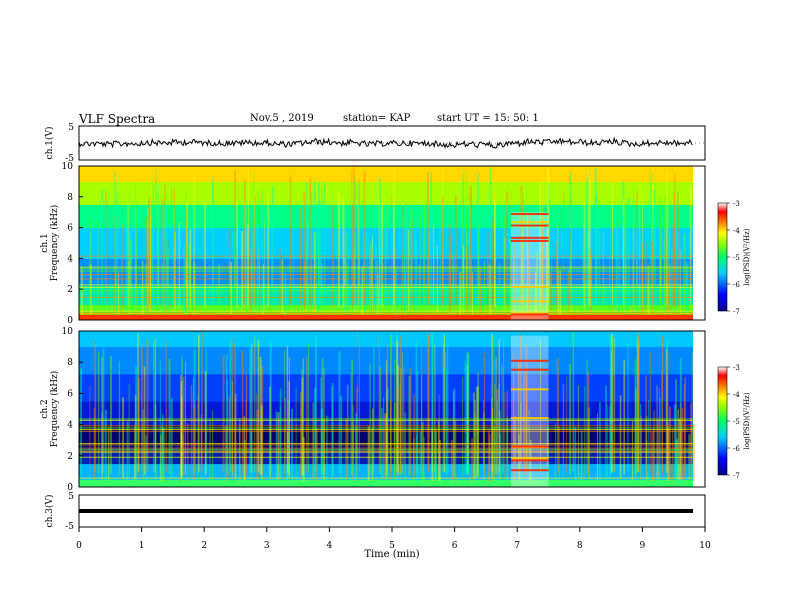 The image size is (792, 612). Describe the element at coordinates (49, 143) in the screenshot. I see `waveform-ch1-ylabel: ch.1(V)` at that location.